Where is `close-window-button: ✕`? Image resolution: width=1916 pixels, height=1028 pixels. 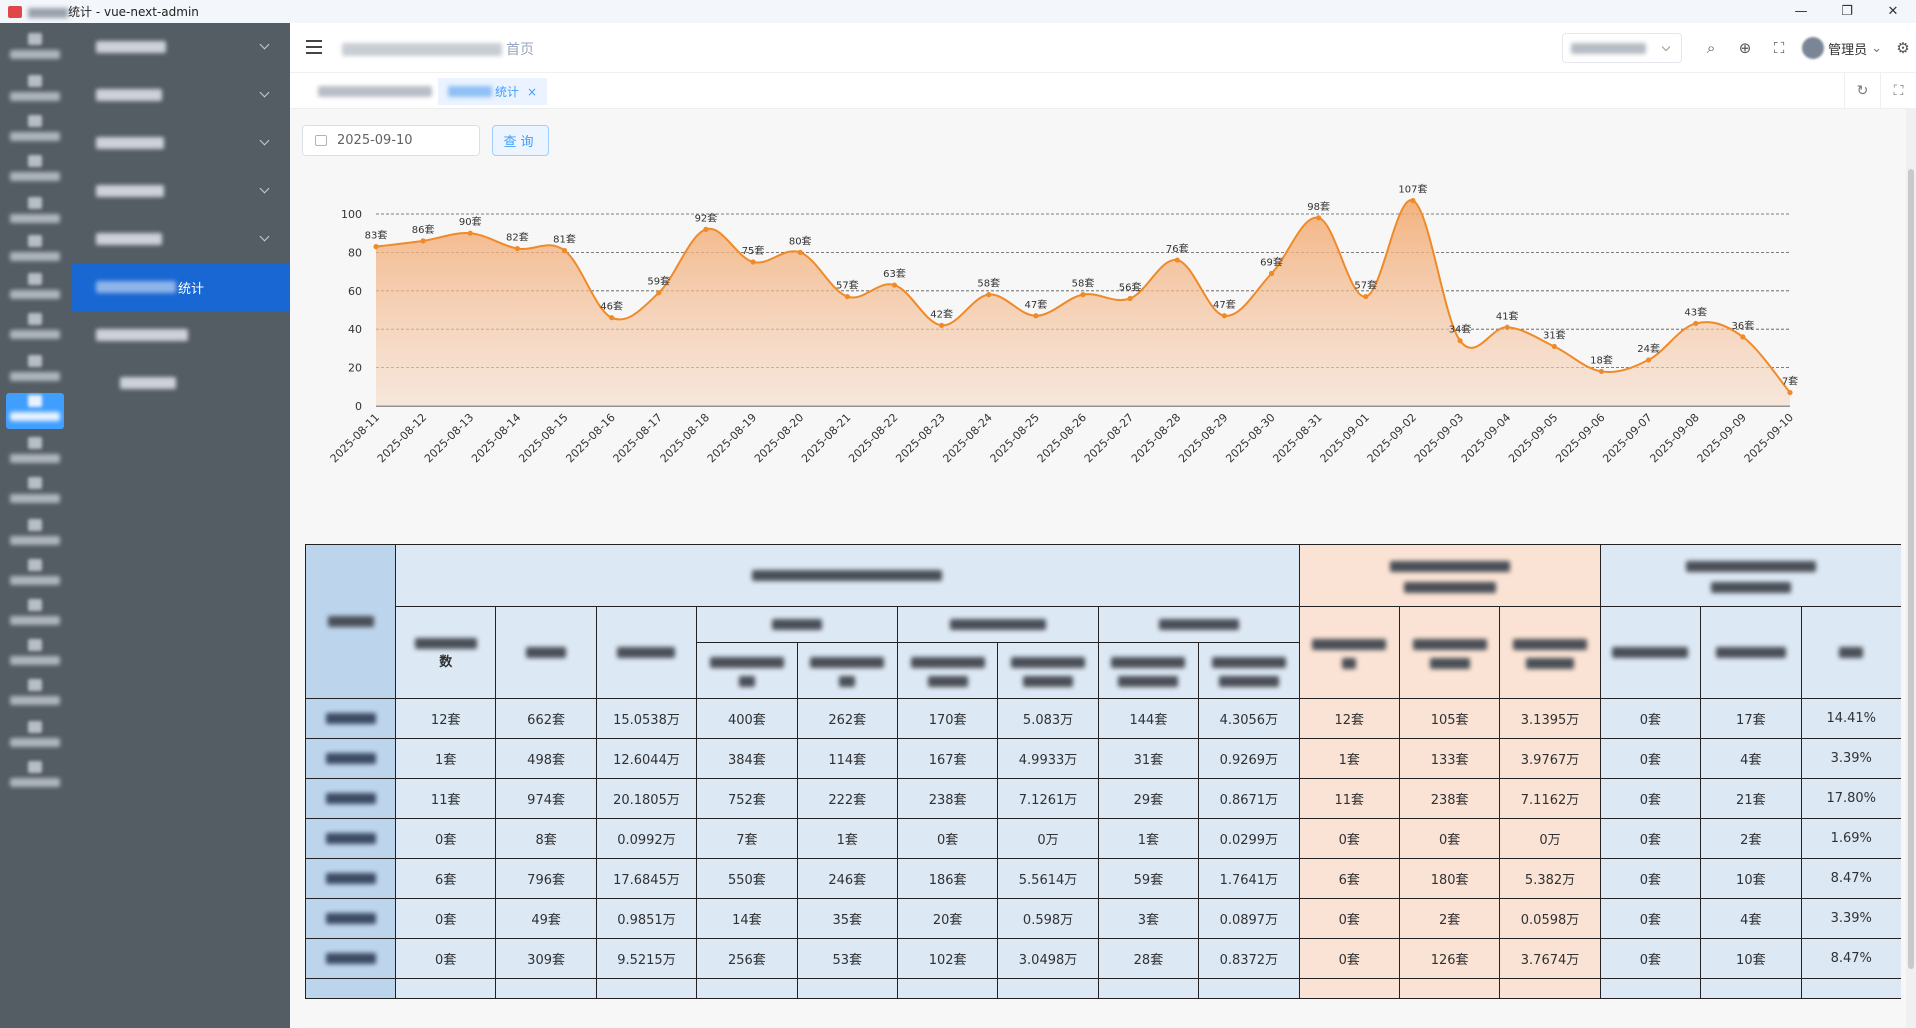
close-window-button: ✕ is located at coordinates (1893, 11).